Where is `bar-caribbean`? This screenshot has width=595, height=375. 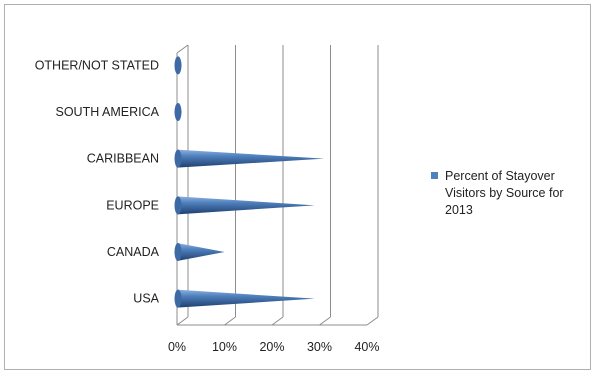
bar-caribbean is located at coordinates (251, 158).